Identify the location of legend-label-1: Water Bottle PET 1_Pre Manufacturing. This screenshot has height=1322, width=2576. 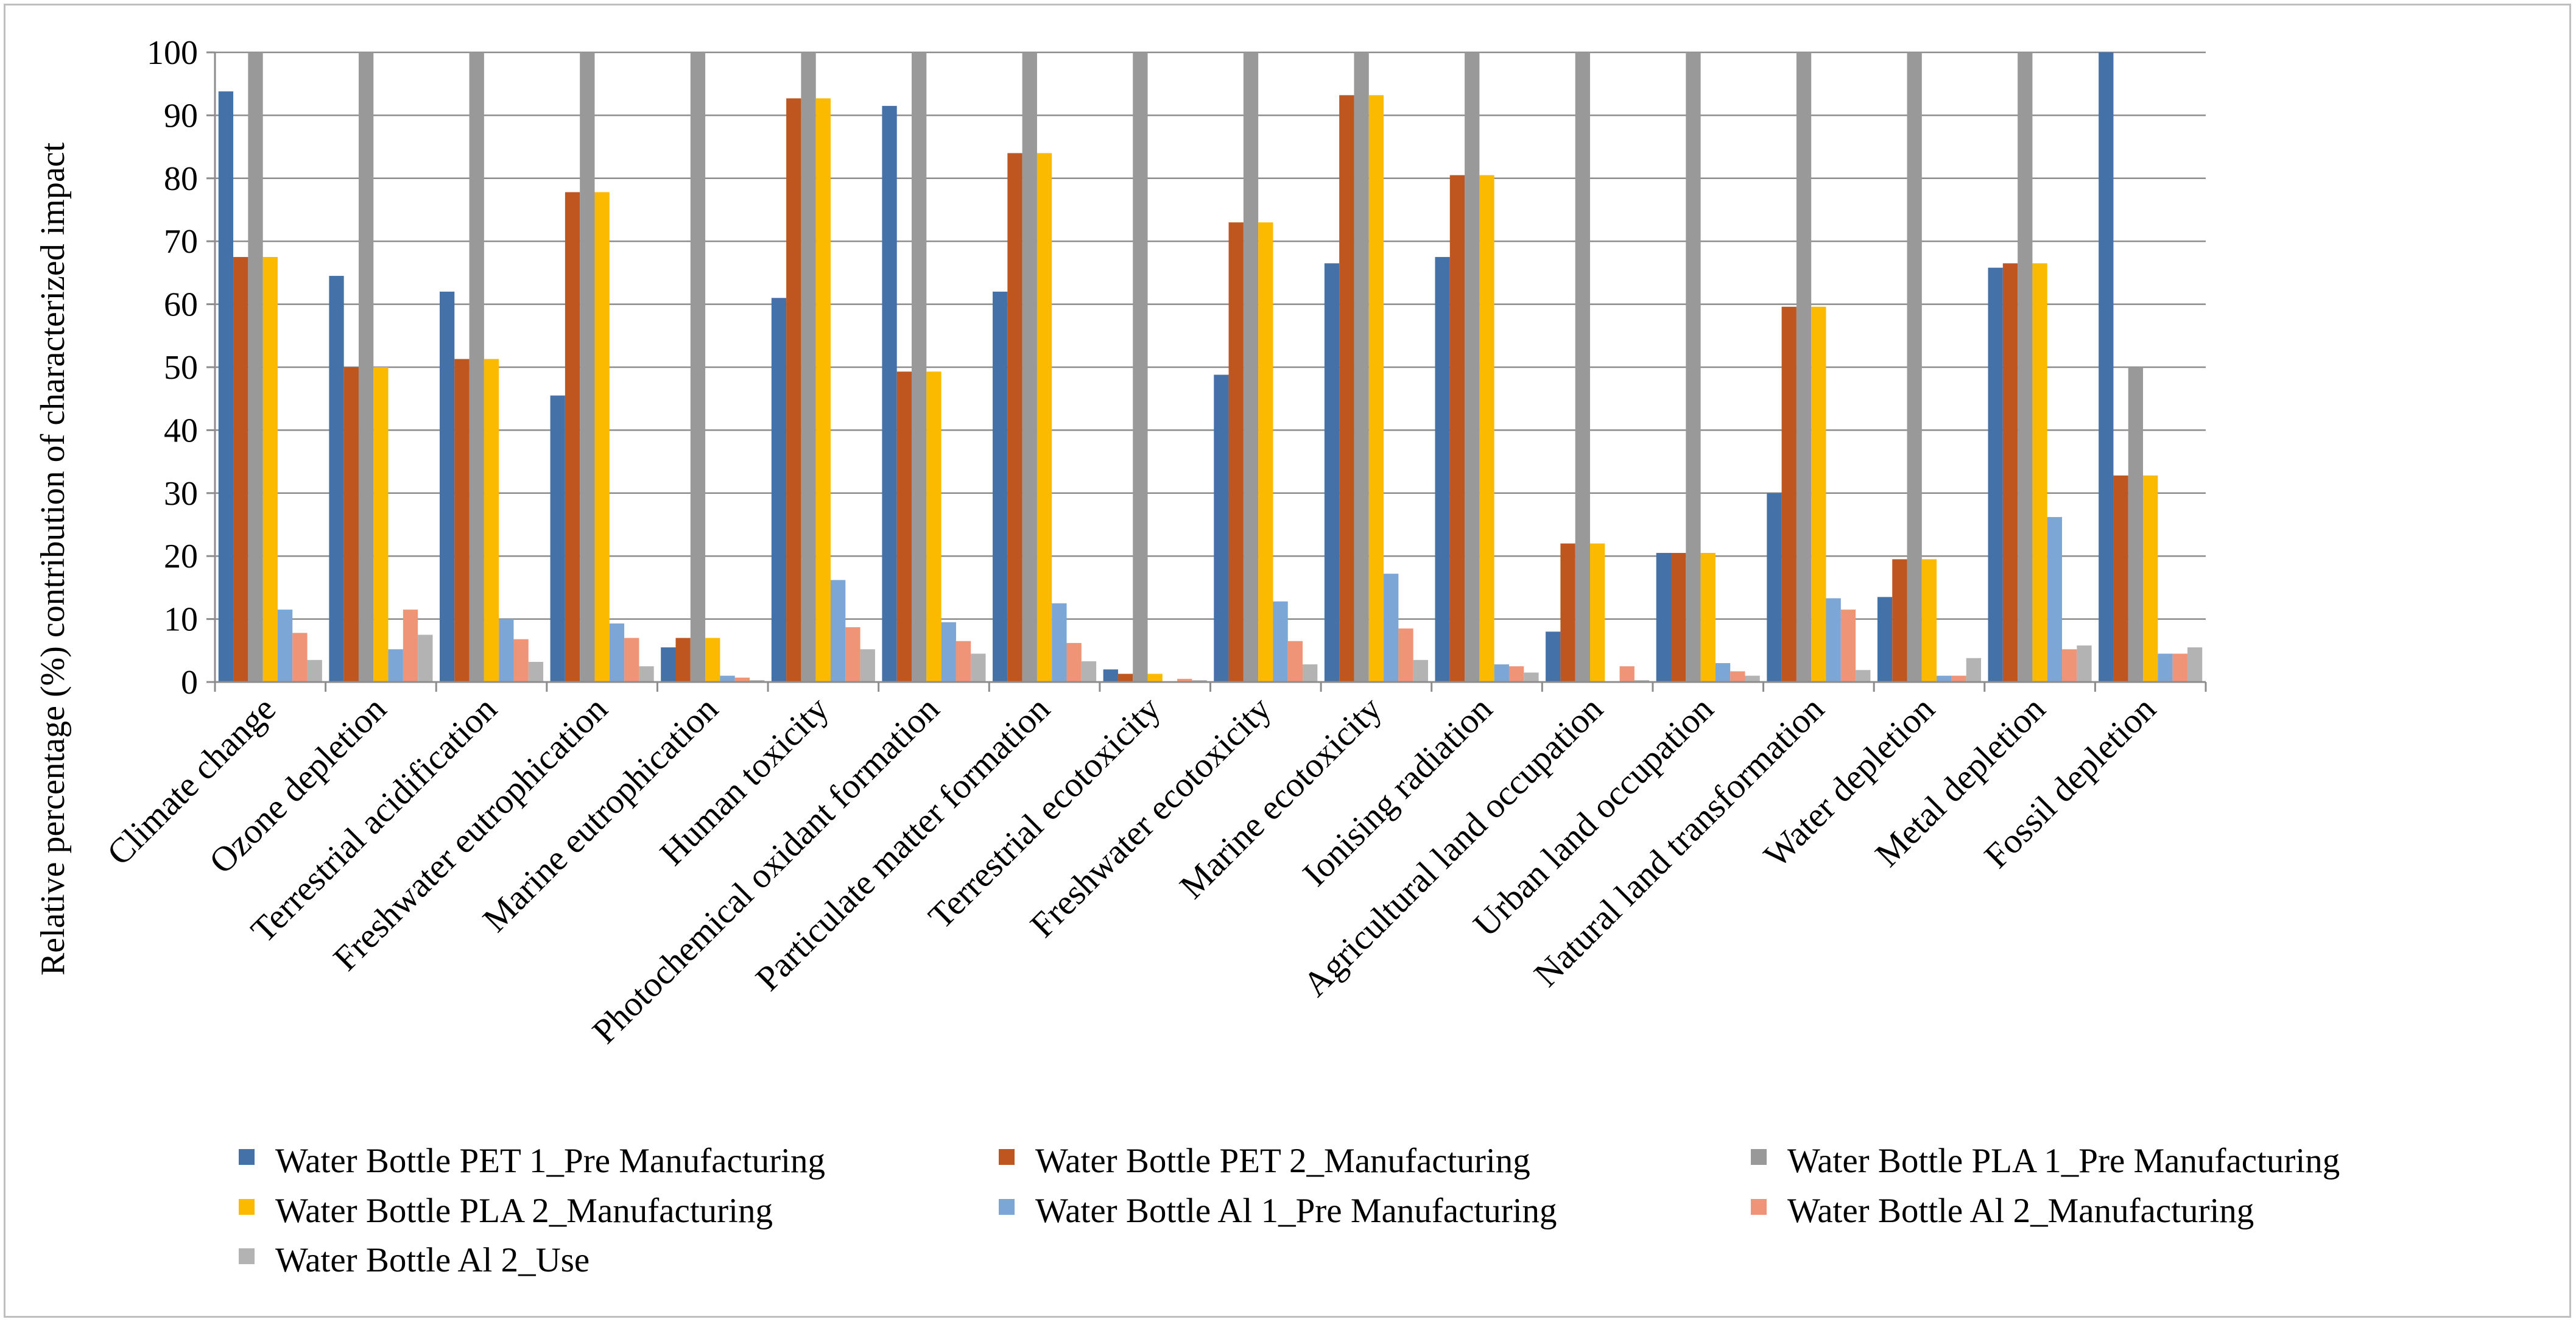
(550, 1161).